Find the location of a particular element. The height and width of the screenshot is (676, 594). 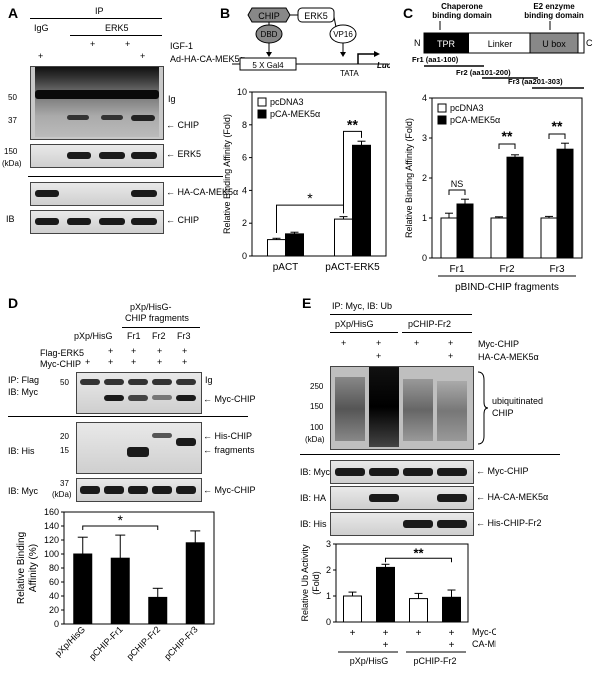

chart-e-x-ca: CA-MEK5α is located at coordinates (484, 644).